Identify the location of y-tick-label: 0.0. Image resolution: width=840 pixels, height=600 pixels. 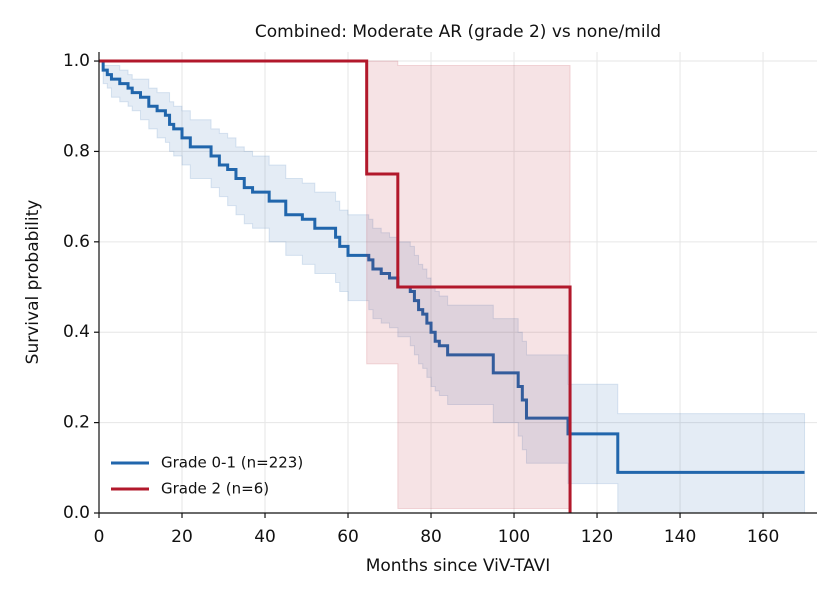
(76, 513).